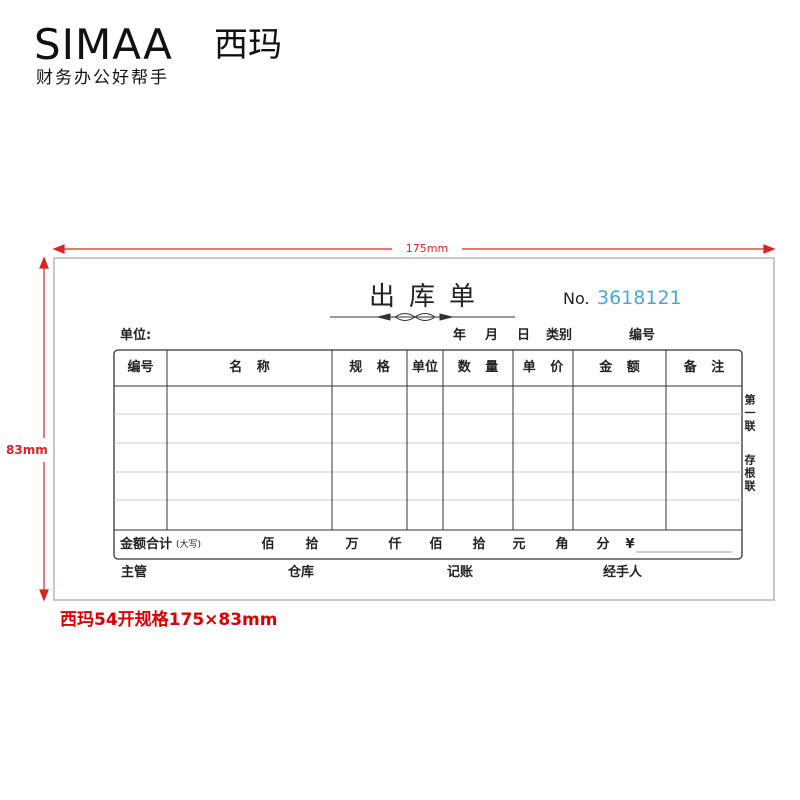 This screenshot has height=800, width=800. Describe the element at coordinates (134, 572) in the screenshot. I see `signature-field: 主管` at that location.